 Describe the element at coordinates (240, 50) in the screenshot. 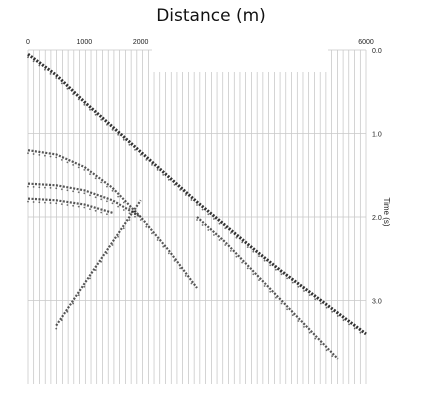

I see `title-mask` at that location.